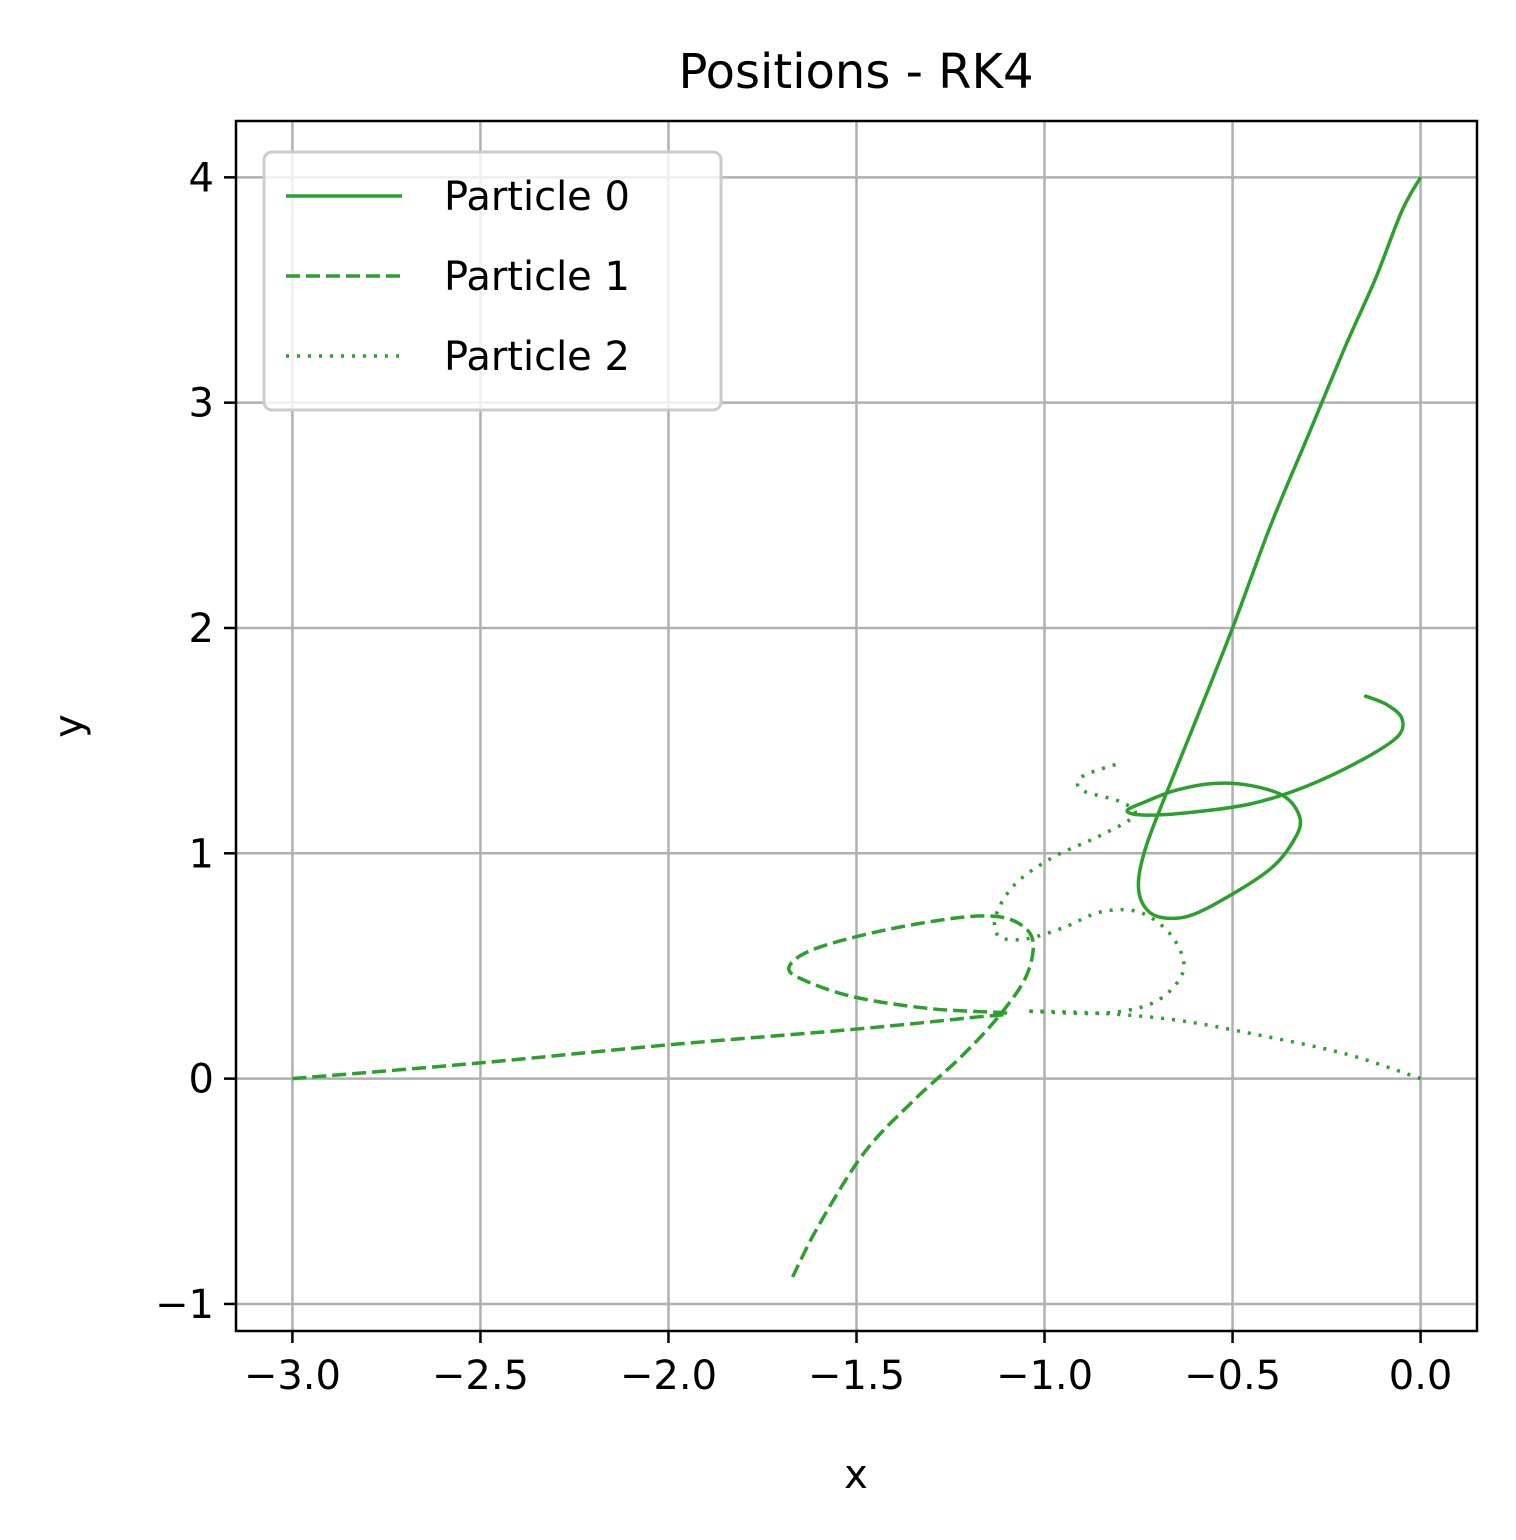 The height and width of the screenshot is (1540, 1516). I want to click on y-tick-label: 1, so click(201, 854).